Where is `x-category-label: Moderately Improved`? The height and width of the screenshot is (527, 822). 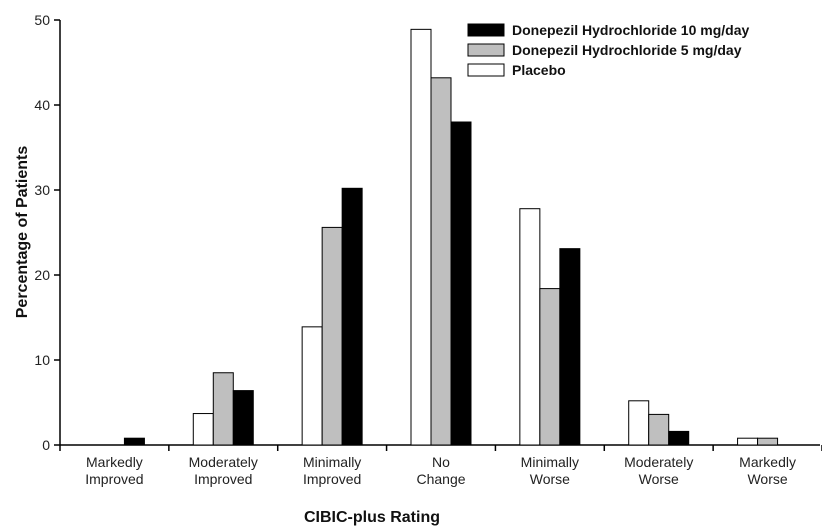
x-category-label: Moderately Improved is located at coordinates (223, 470).